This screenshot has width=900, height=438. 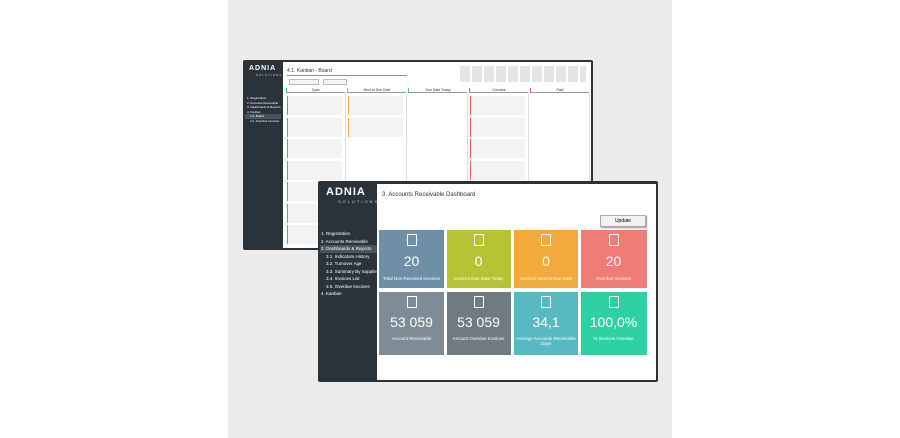 I want to click on window-title: 4.1. Kanban - Board, so click(x=309, y=71).